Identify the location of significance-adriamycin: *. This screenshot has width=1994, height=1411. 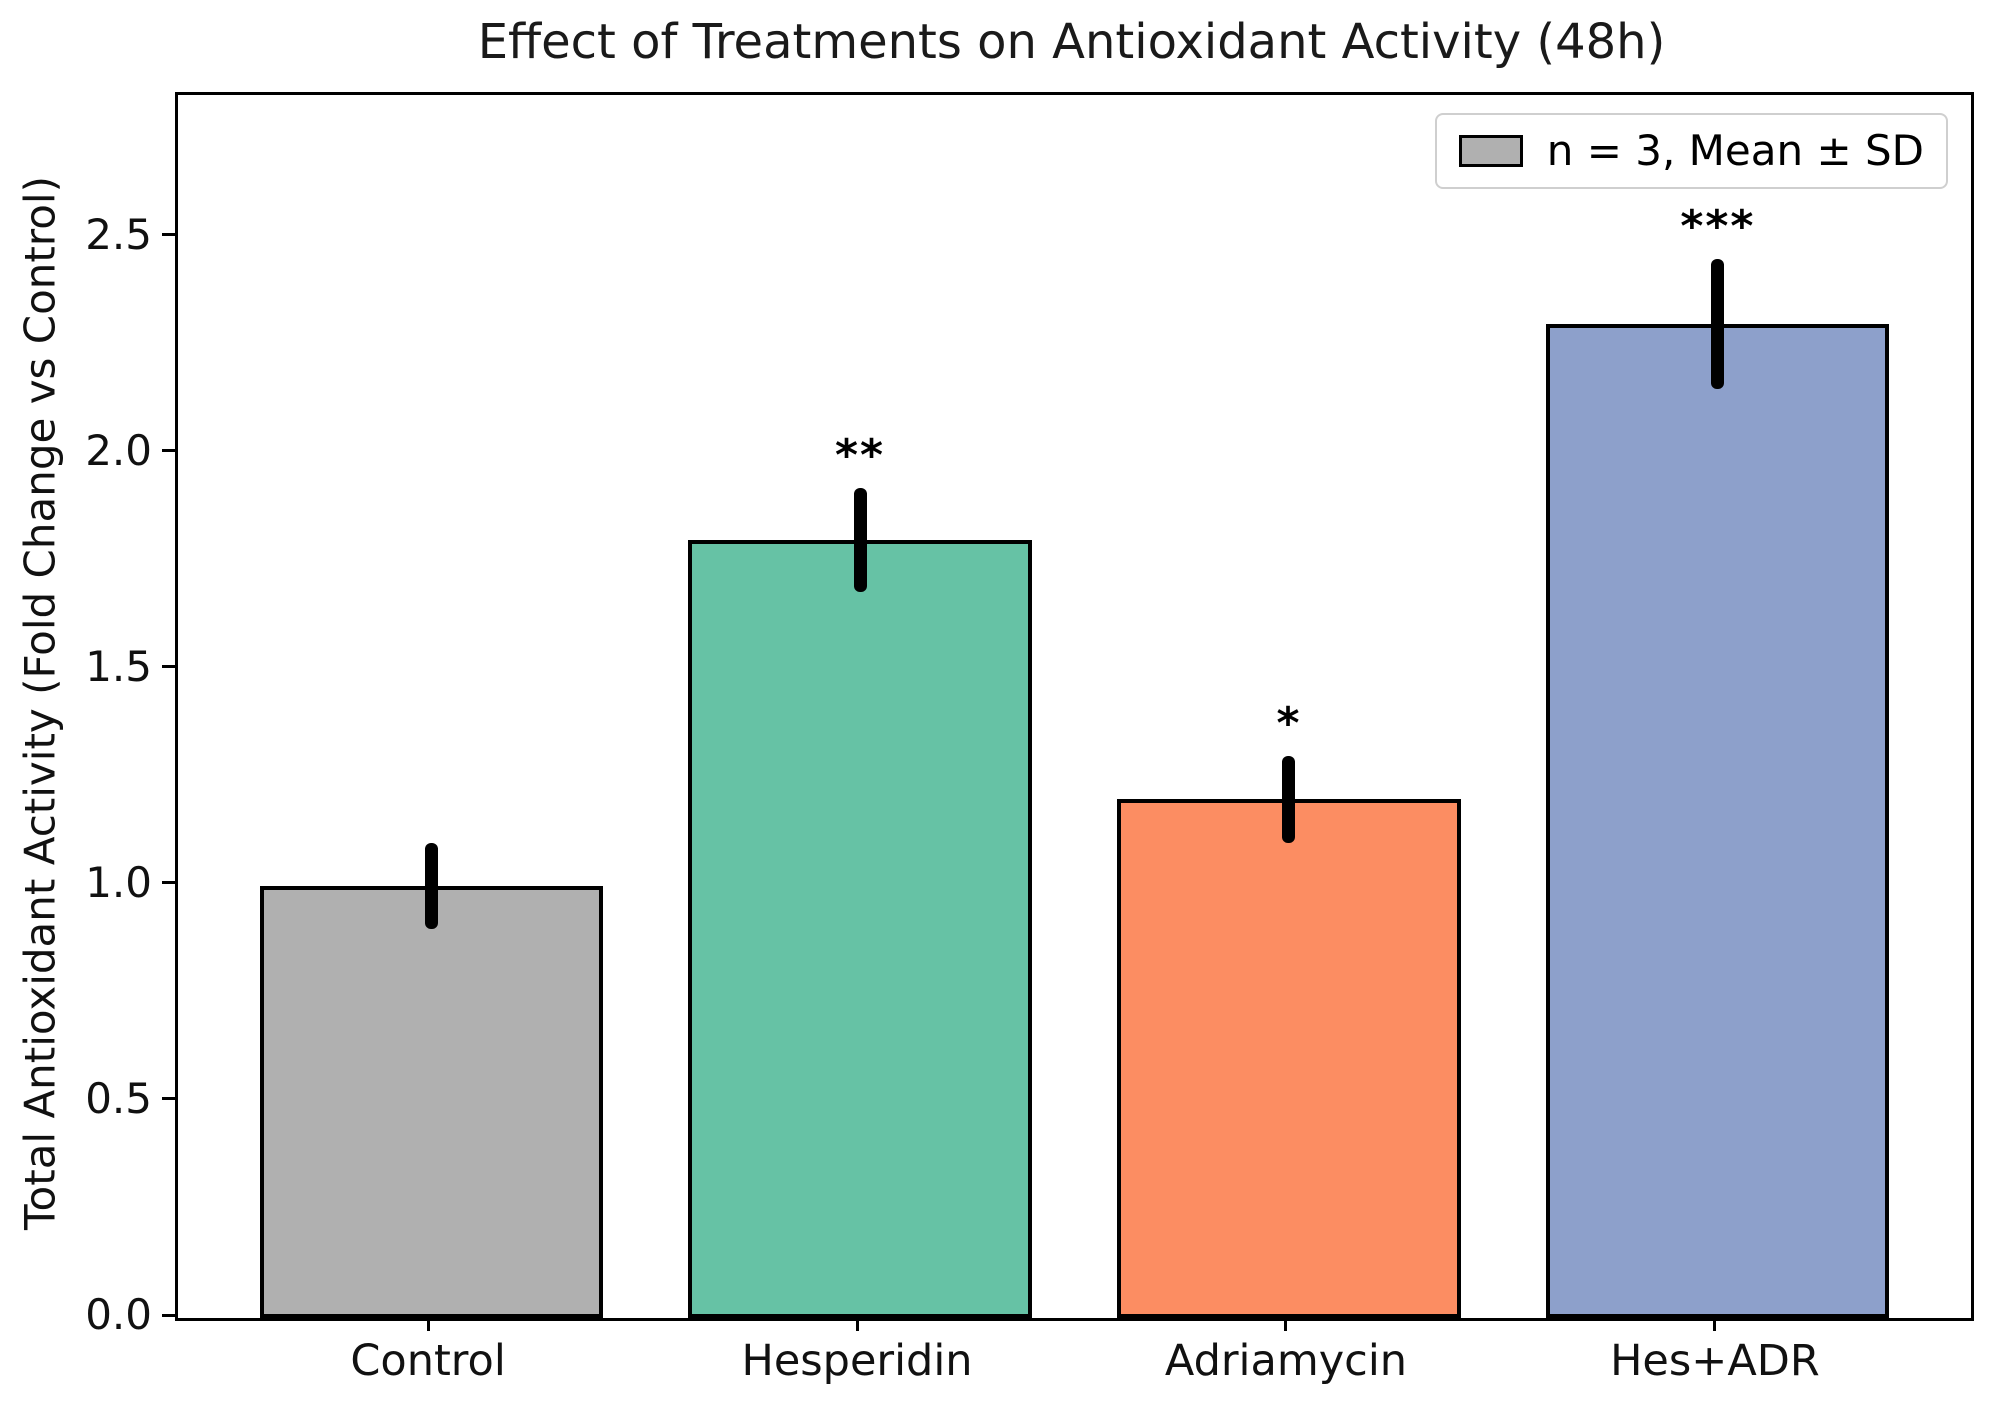
(1289, 724).